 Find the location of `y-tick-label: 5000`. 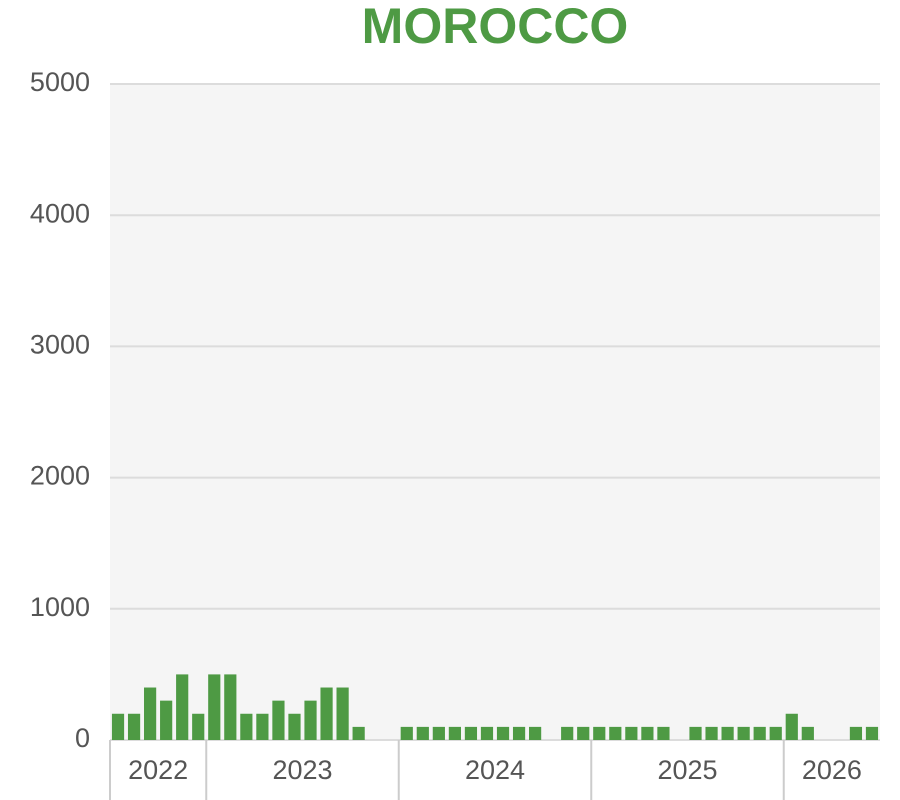

y-tick-label: 5000 is located at coordinates (60, 82).